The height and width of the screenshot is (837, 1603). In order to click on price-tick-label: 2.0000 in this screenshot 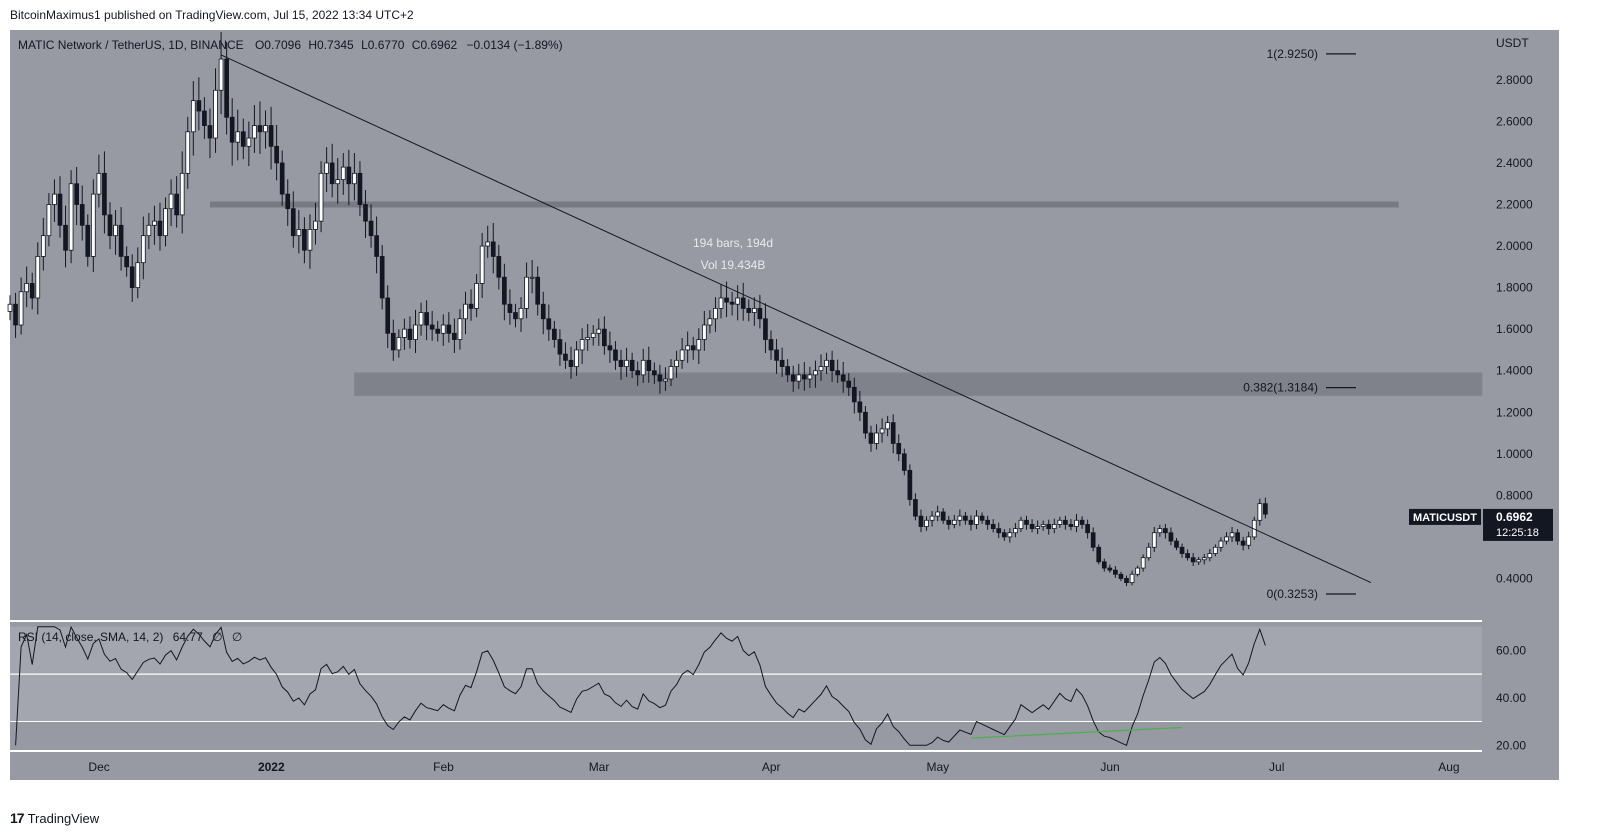, I will do `click(1514, 246)`.